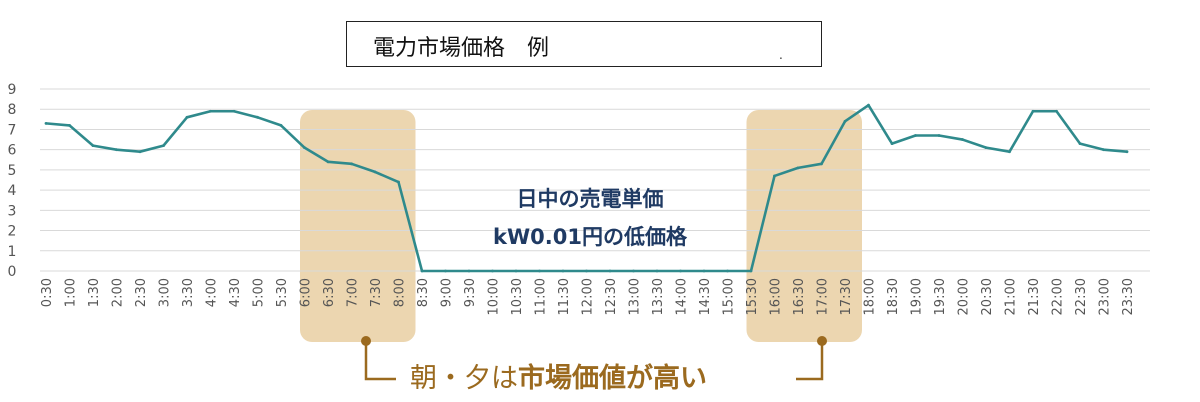 Image resolution: width=1200 pixels, height=402 pixels. Describe the element at coordinates (259, 292) in the screenshot. I see `x-tick-label: 5:00` at that location.